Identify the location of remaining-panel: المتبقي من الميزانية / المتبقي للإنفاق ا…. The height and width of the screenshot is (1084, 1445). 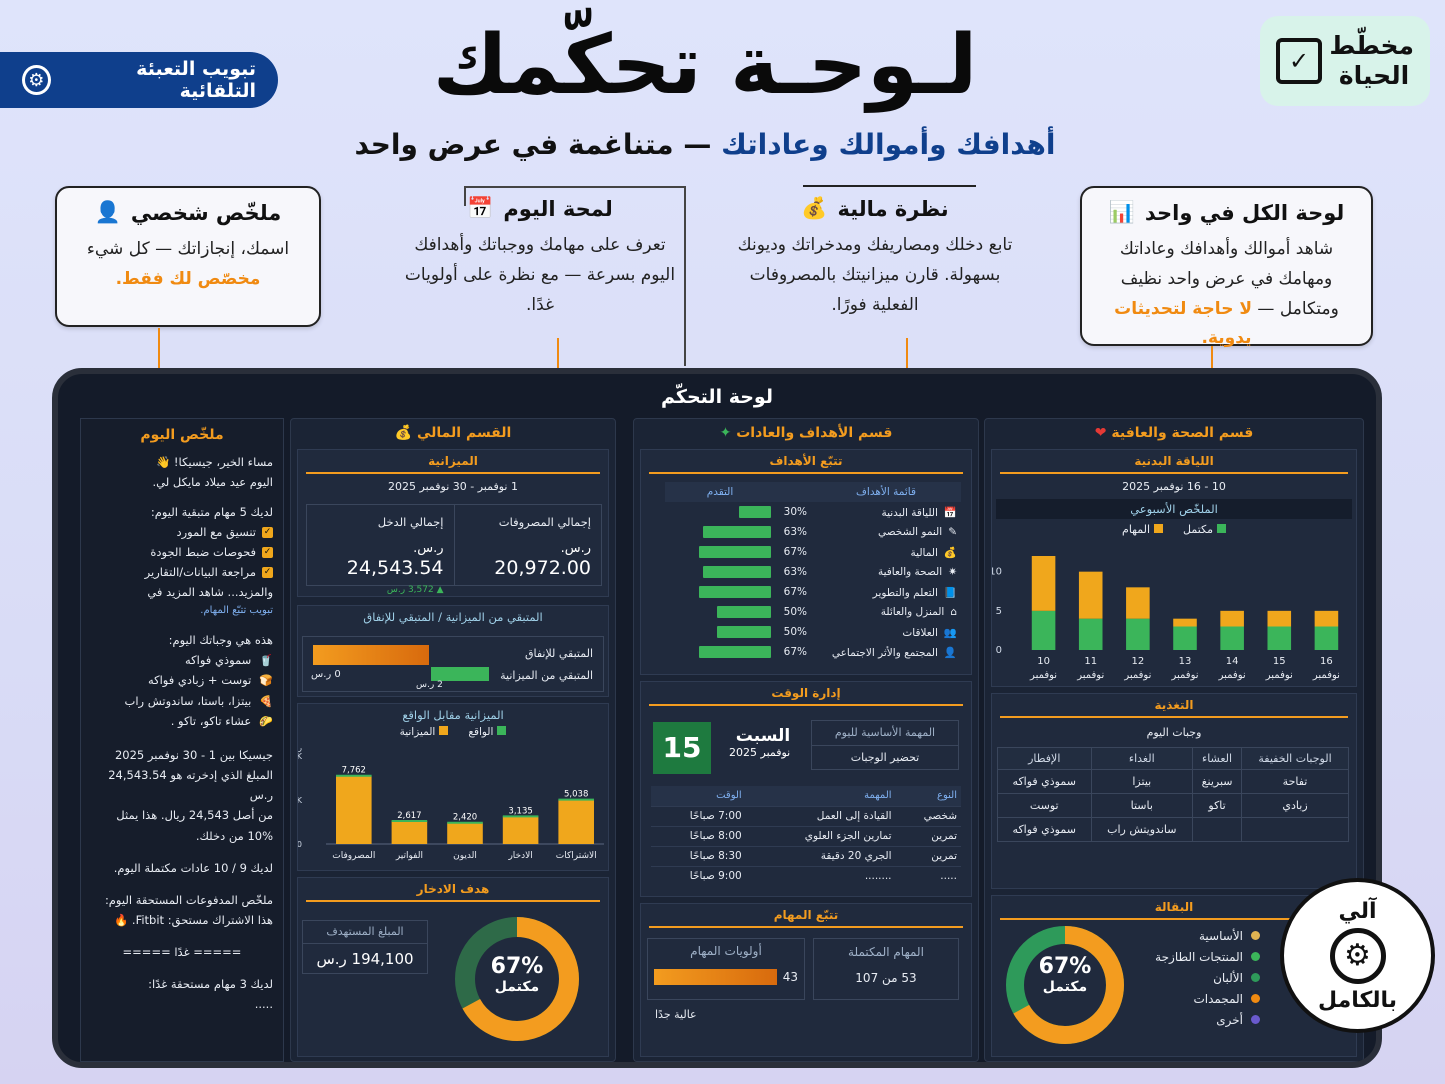
(453, 651).